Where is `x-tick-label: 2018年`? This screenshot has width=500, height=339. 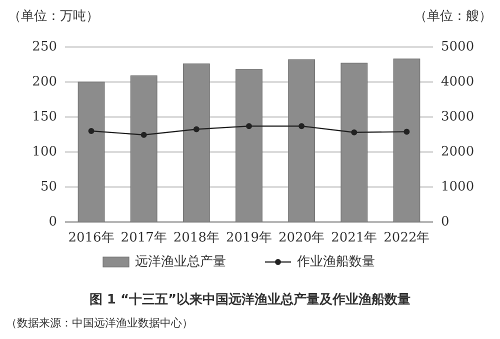
x-tick-label: 2018年 is located at coordinates (196, 238).